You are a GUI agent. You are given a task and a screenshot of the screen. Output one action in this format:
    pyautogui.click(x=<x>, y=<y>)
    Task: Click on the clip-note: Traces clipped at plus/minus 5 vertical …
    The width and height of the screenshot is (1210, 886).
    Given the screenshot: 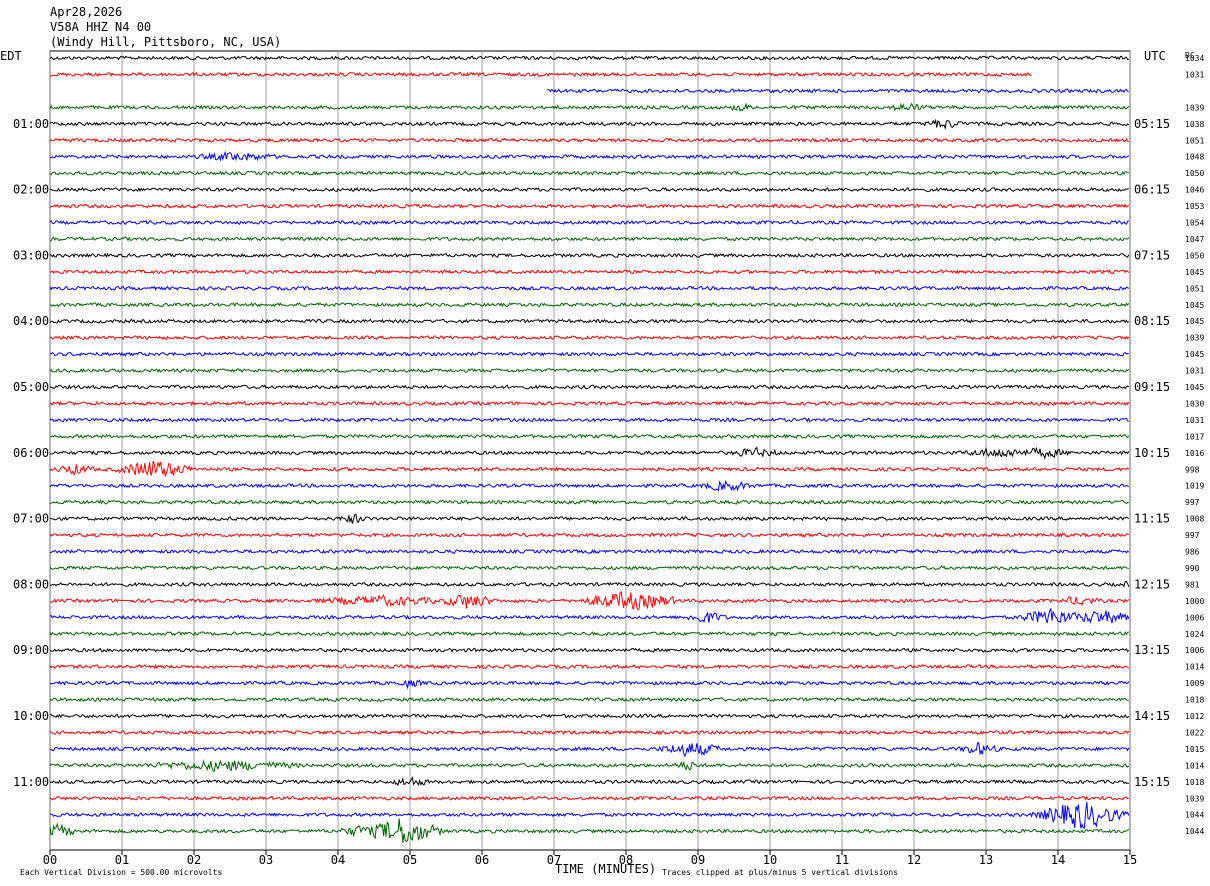 What is the action you would take?
    pyautogui.click(x=780, y=872)
    